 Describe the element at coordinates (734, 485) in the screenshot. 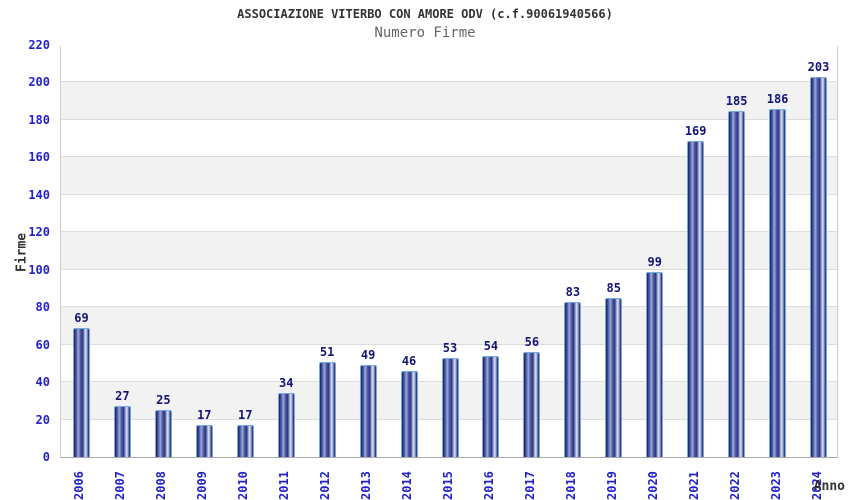

I see `x-tick-label: 2022` at that location.